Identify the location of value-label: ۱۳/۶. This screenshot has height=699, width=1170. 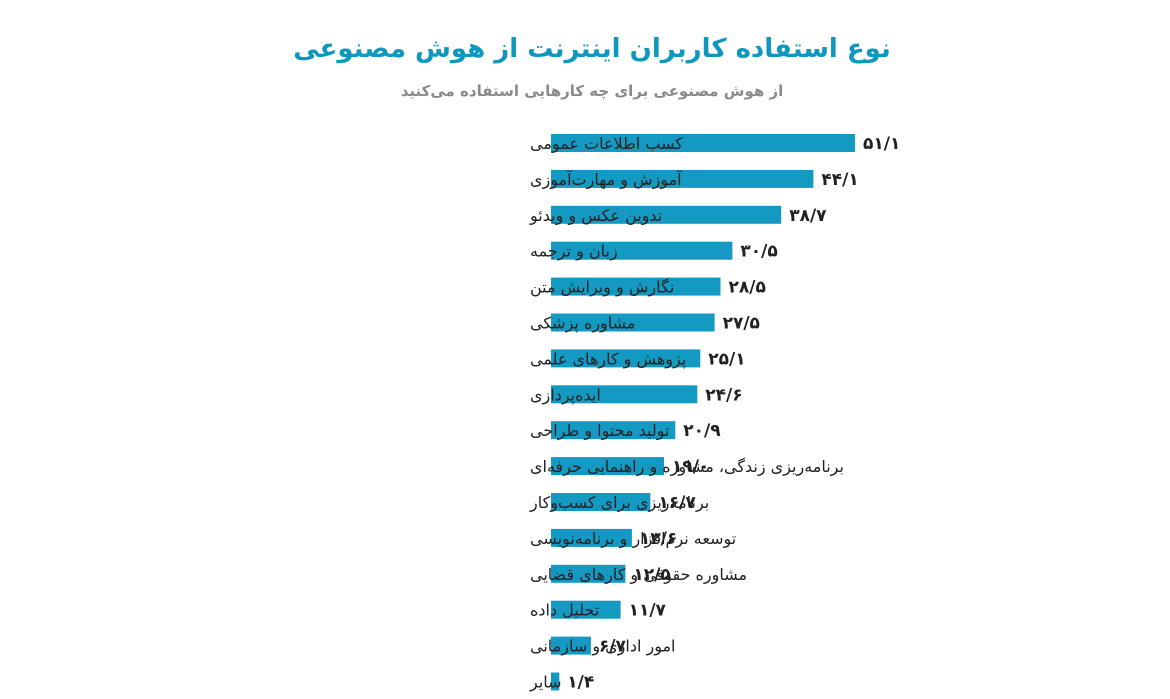
(658, 539).